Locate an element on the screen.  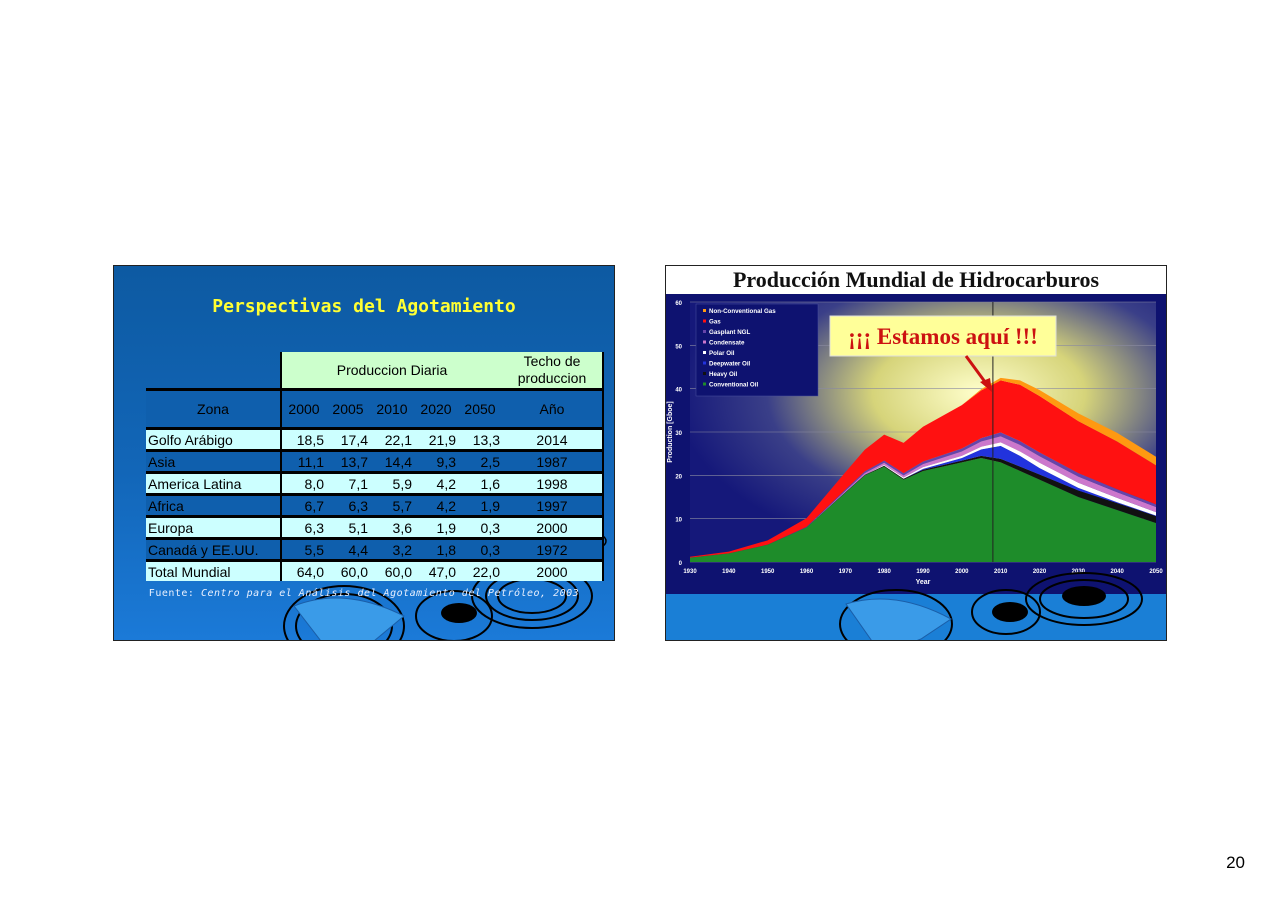
value-cell: 5,9 is located at coordinates (392, 483).